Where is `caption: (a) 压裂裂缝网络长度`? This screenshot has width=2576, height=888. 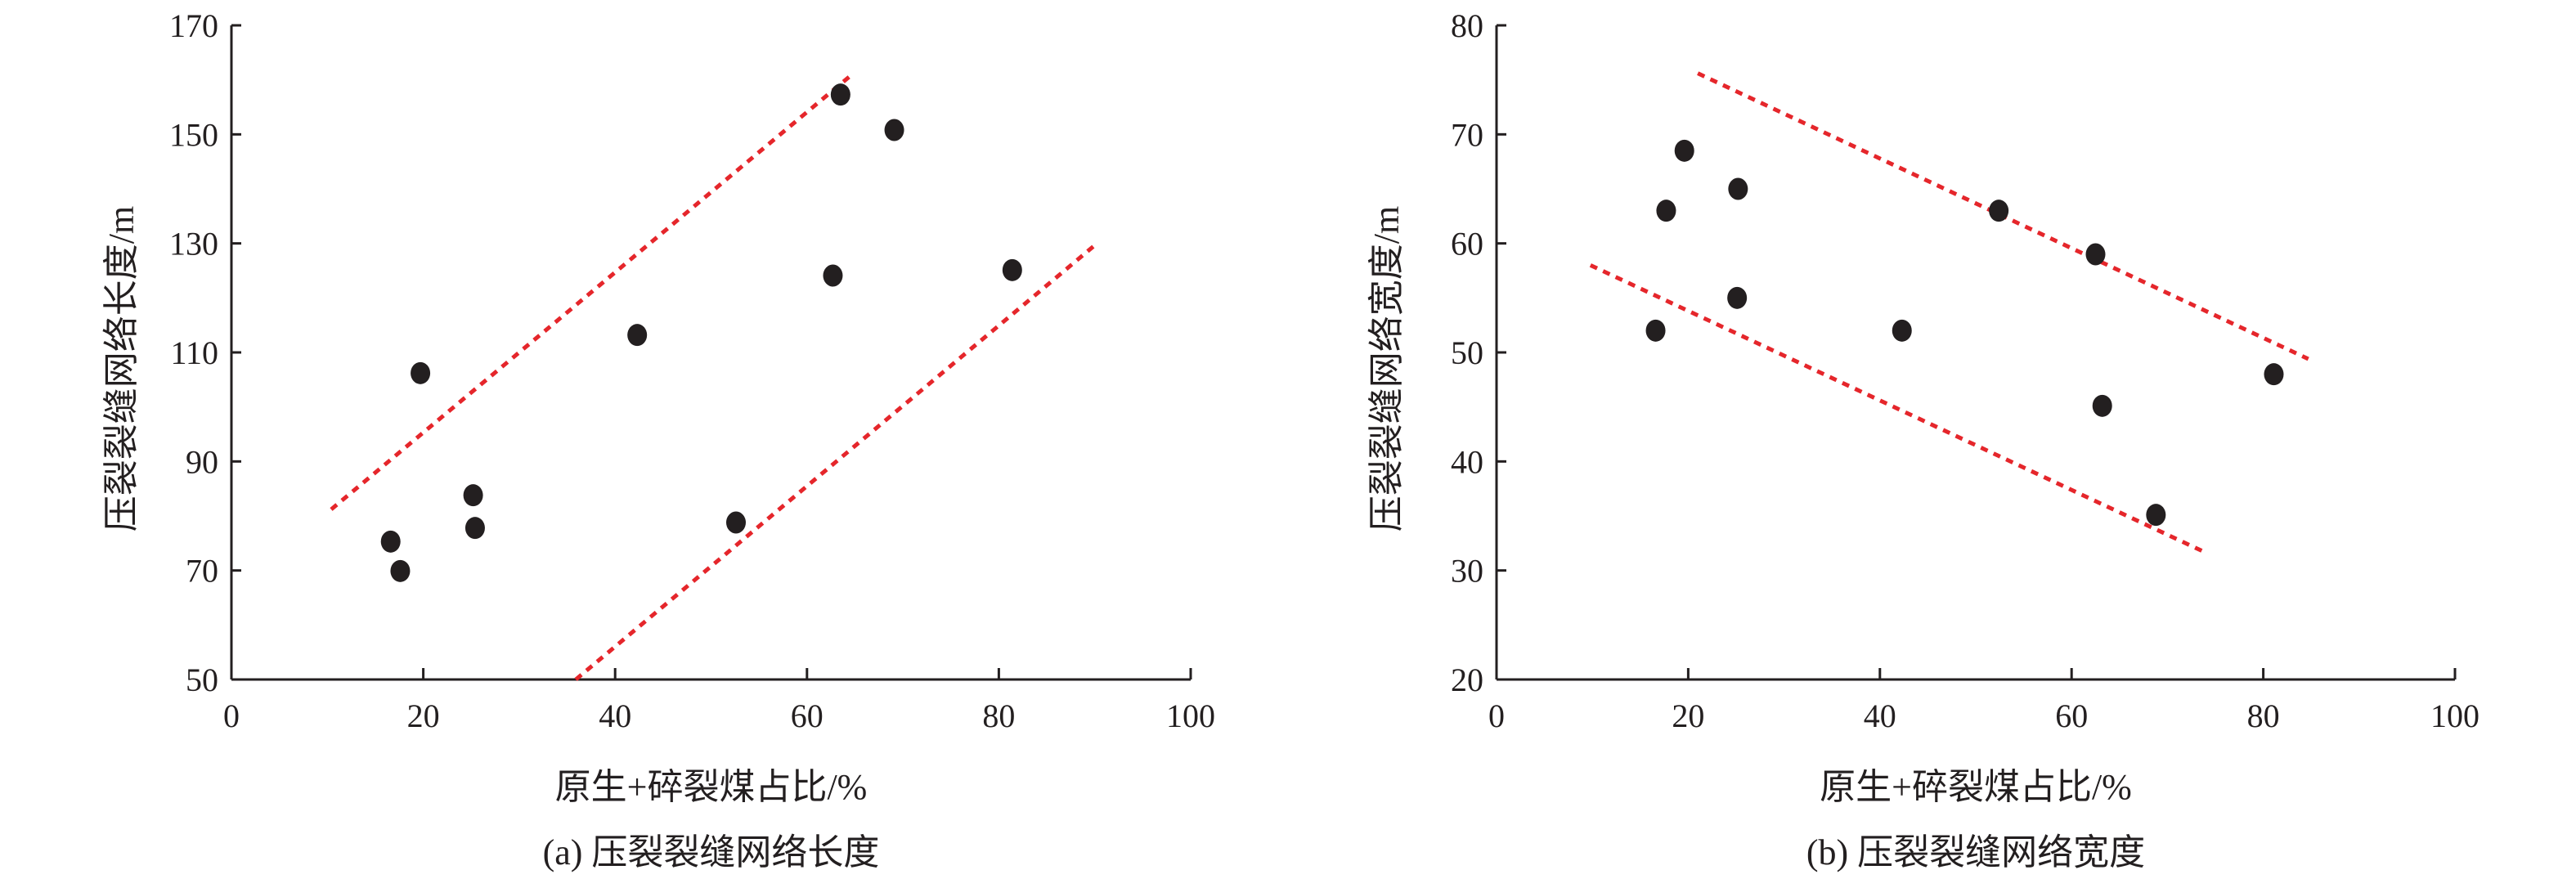
caption: (a) 压裂裂缝网络长度 is located at coordinates (712, 852).